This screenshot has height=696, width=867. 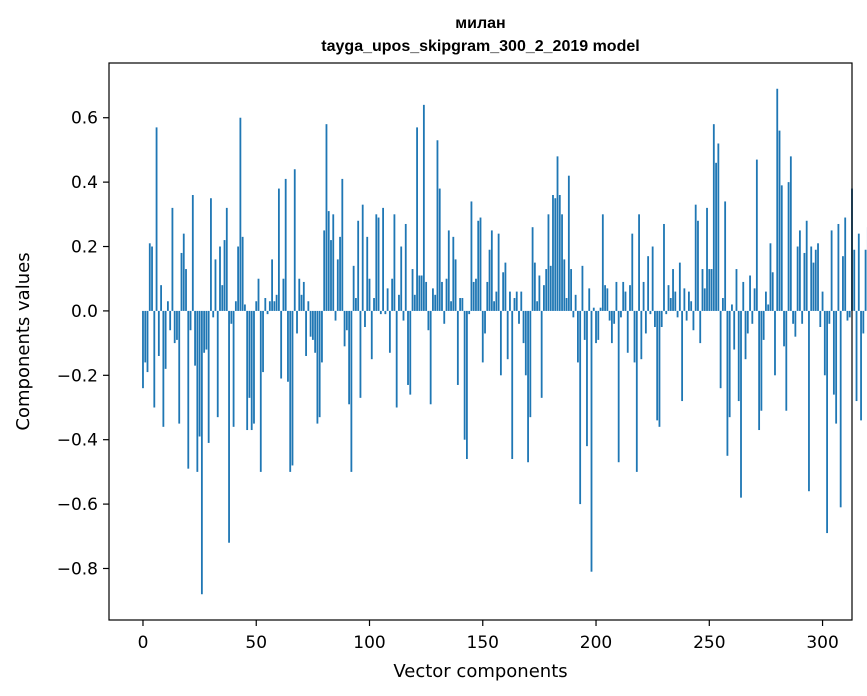 I want to click on x-axis-label: Vector components, so click(x=480, y=671).